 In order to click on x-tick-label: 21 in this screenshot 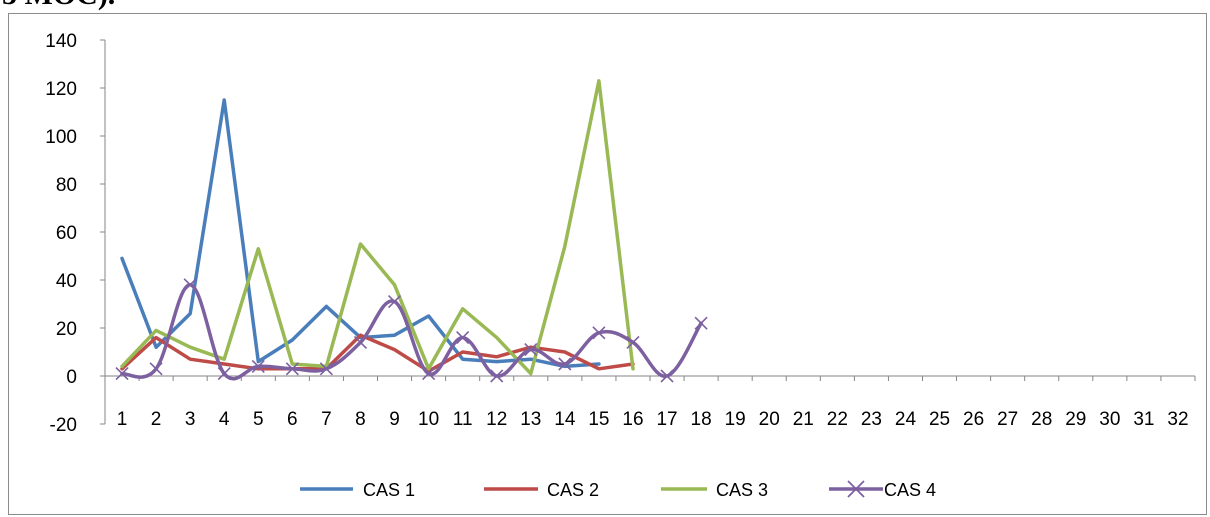, I will do `click(803, 419)`.